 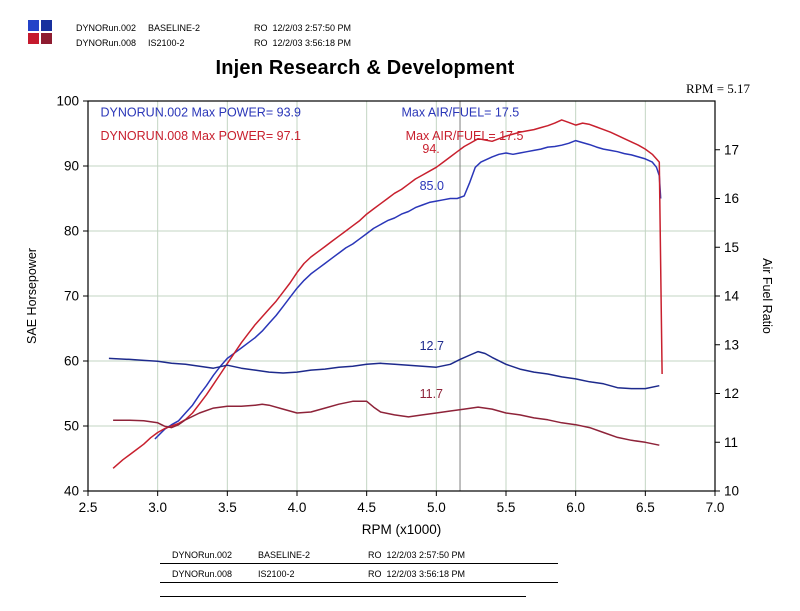 What do you see at coordinates (767, 296) in the screenshot?
I see `right-axis-title: Air Fuel Ratio` at bounding box center [767, 296].